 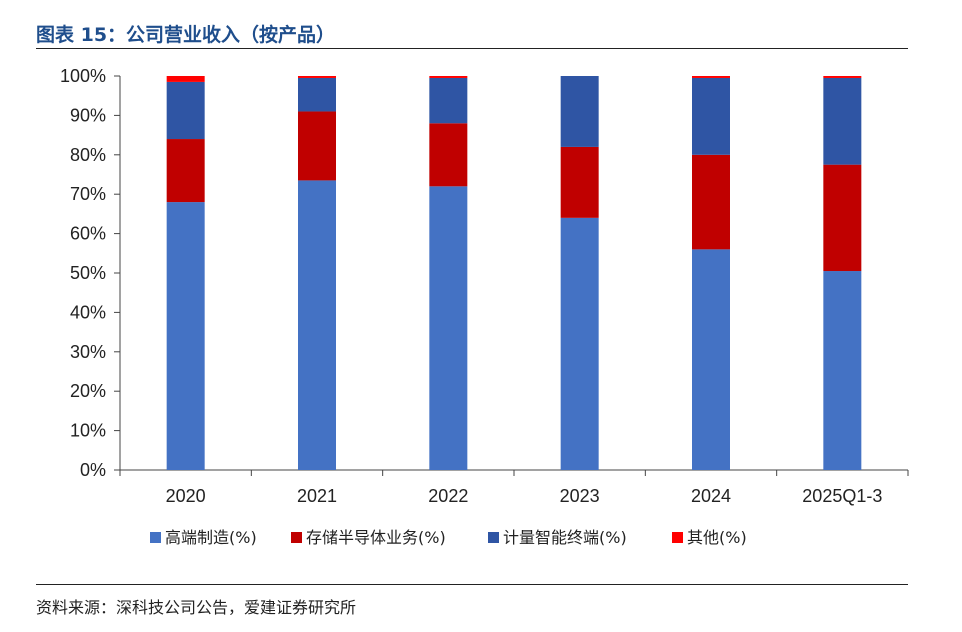 What do you see at coordinates (93, 470) in the screenshot?
I see `y-tick-label: 0%` at bounding box center [93, 470].